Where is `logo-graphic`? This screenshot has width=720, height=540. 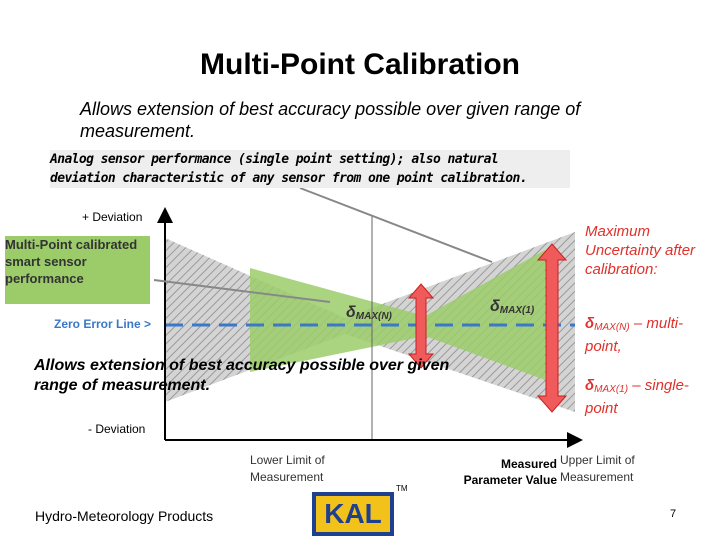 logo-graphic is located at coordinates (353, 514).